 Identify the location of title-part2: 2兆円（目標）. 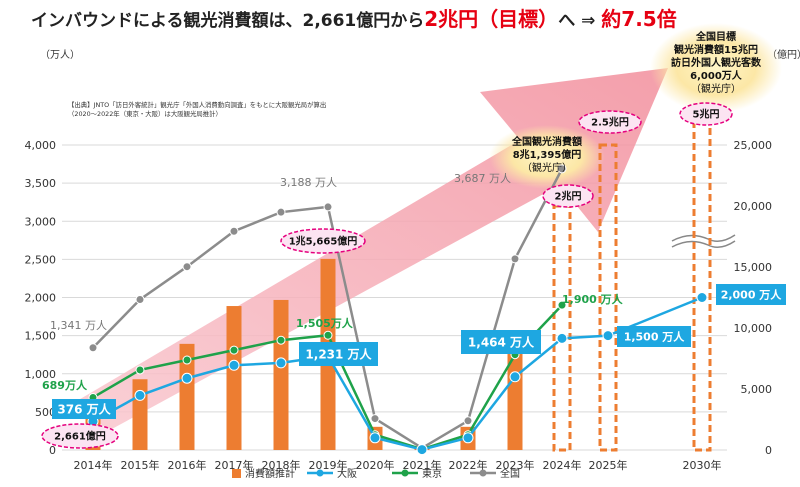
(491, 19).